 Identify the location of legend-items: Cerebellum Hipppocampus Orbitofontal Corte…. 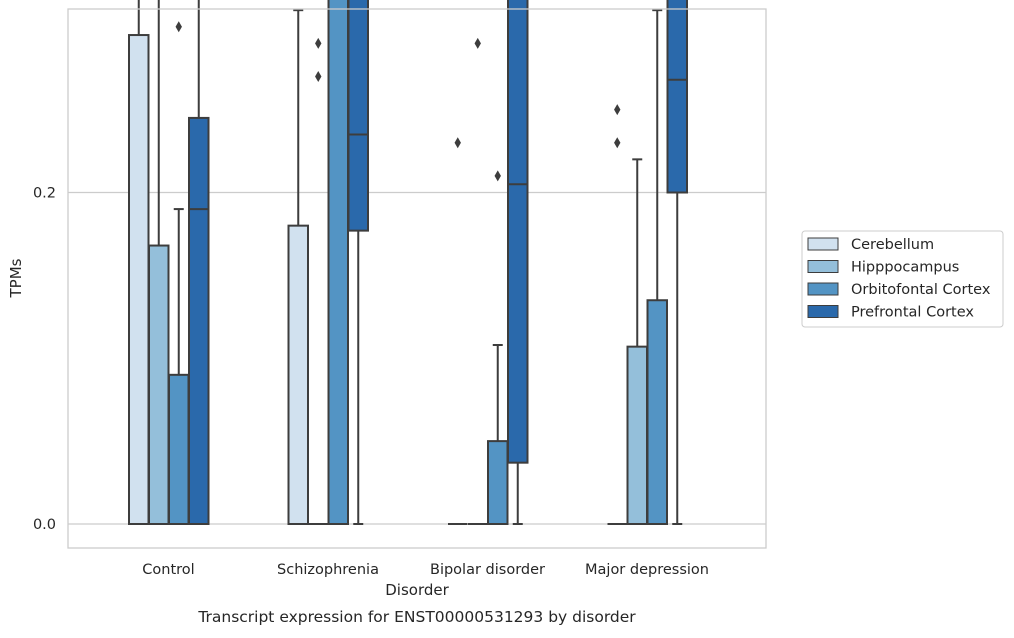
(899, 279).